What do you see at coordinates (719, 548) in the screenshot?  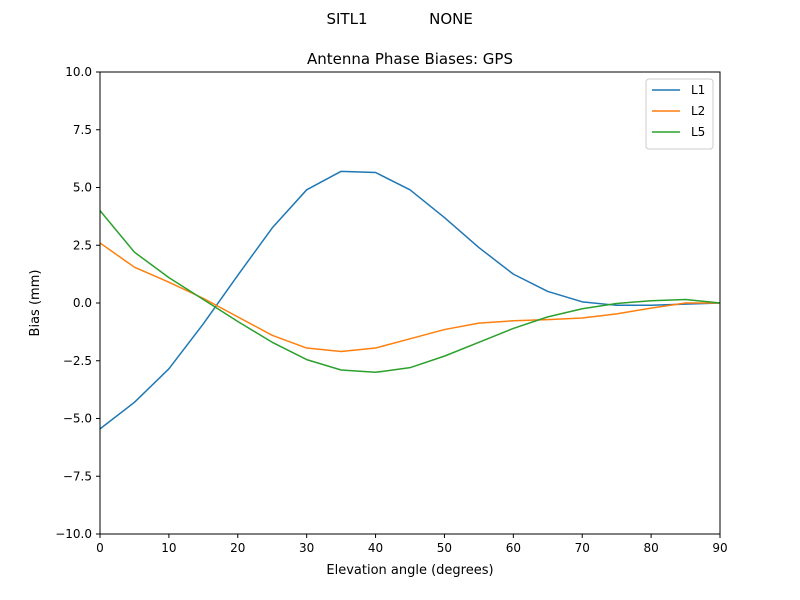 I see `x-tick-label: 90` at bounding box center [719, 548].